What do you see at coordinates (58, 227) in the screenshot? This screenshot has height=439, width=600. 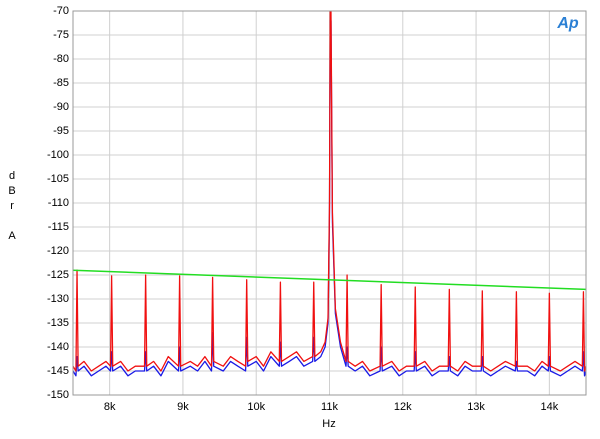 I see `y-tick-label: -115` at bounding box center [58, 227].